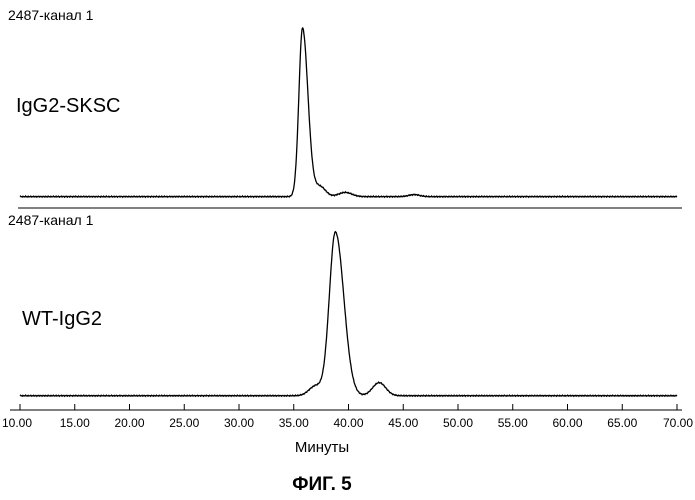 This screenshot has width=695, height=500. What do you see at coordinates (322, 447) in the screenshot?
I see `x-axis-label: Минуты` at bounding box center [322, 447].